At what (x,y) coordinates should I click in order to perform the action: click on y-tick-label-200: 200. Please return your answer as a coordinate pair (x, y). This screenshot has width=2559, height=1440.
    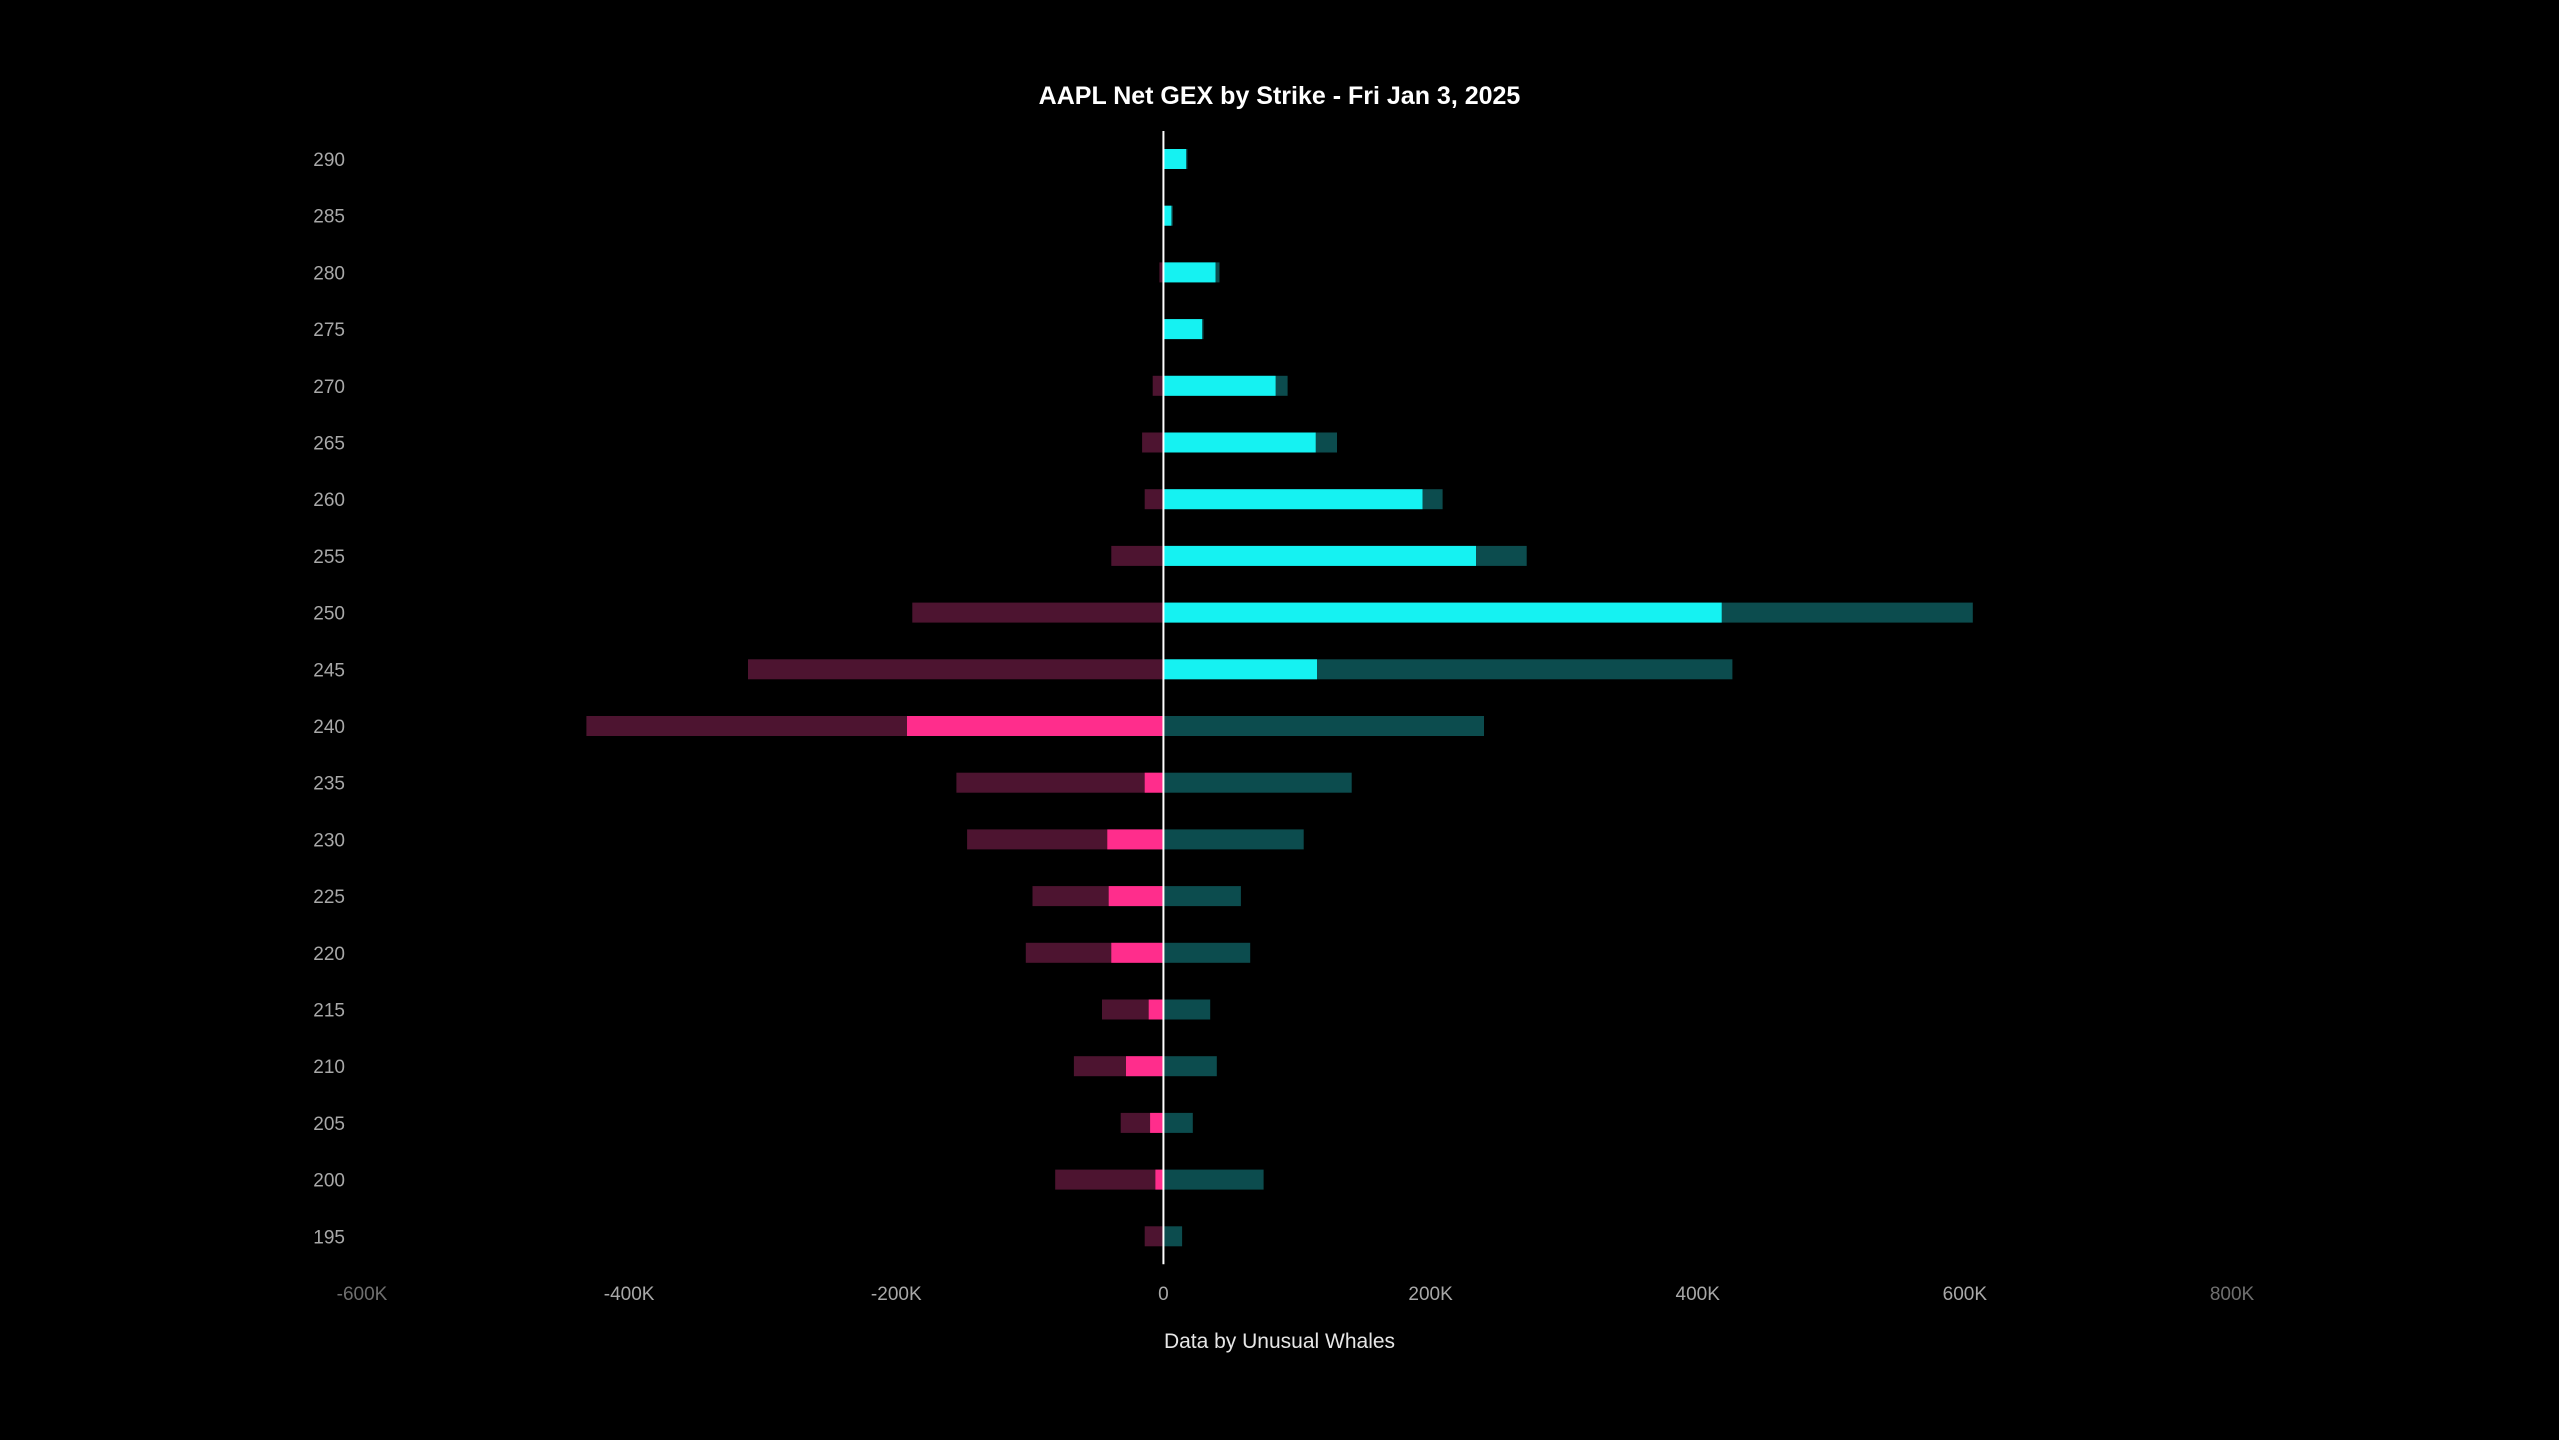
    Looking at the image, I should click on (329, 1181).